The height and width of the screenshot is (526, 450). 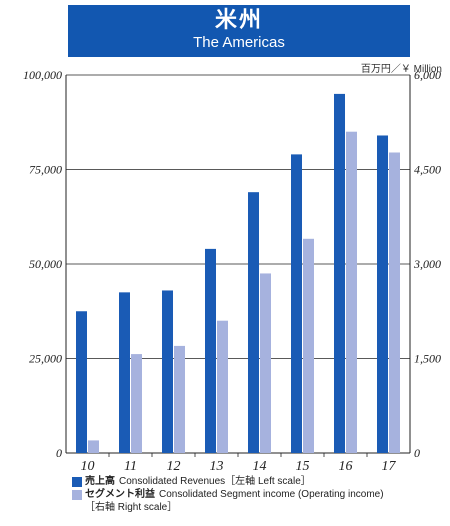 What do you see at coordinates (45, 359) in the screenshot?
I see `left-axis-tick-label: 25,000` at bounding box center [45, 359].